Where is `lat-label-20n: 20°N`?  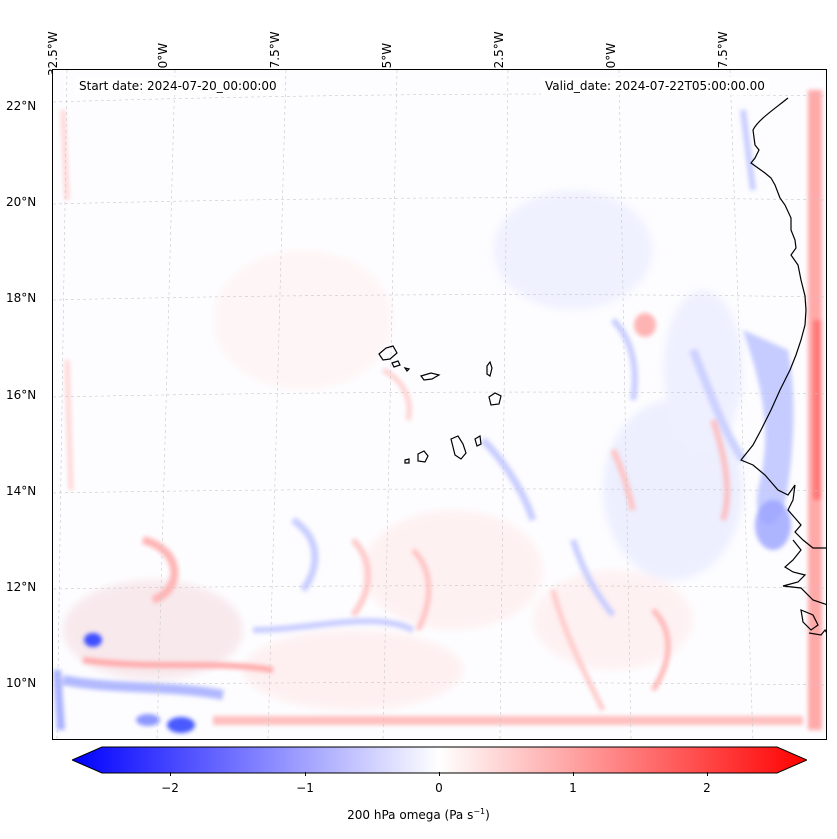 lat-label-20n: 20°N is located at coordinates (21, 202).